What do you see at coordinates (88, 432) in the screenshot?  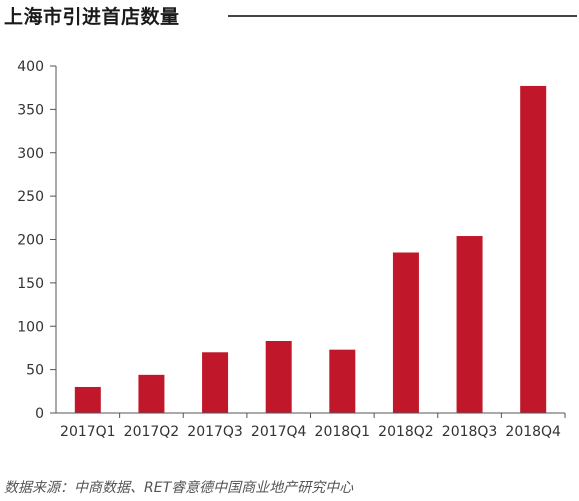 I see `x-tick-label: 2017Q1` at bounding box center [88, 432].